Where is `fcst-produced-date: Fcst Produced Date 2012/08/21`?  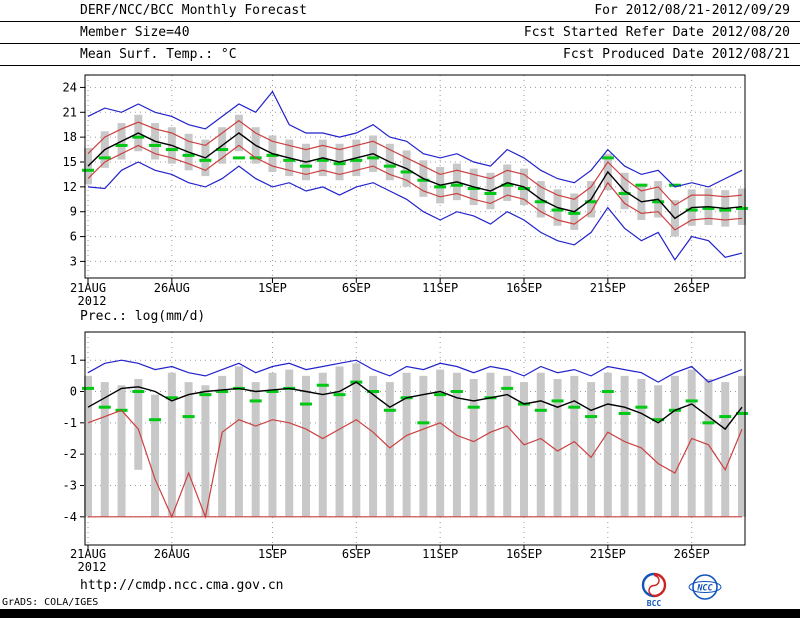
fcst-produced-date: Fcst Produced Date 2012/08/21 is located at coordinates (676, 54).